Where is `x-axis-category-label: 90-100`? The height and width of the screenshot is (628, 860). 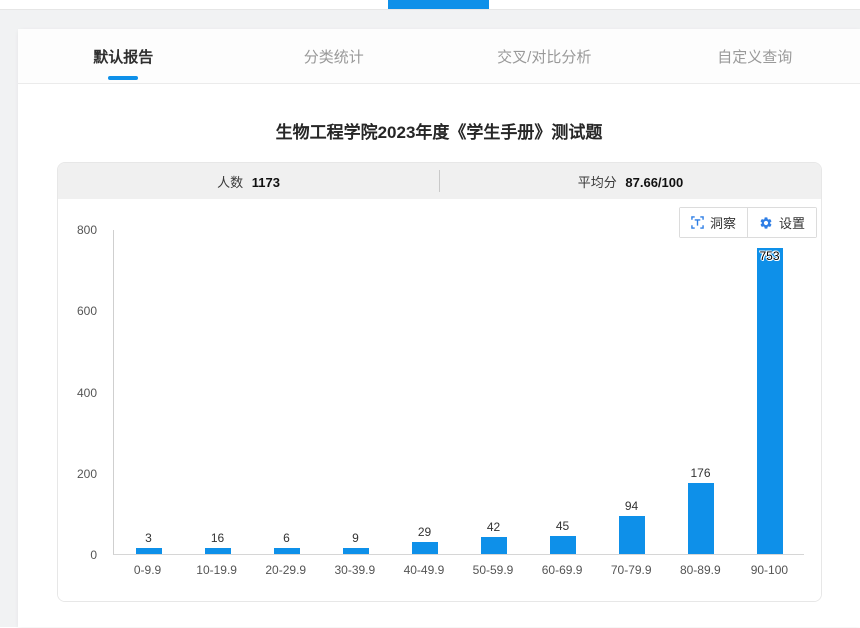 x-axis-category-label: 90-100 is located at coordinates (769, 570).